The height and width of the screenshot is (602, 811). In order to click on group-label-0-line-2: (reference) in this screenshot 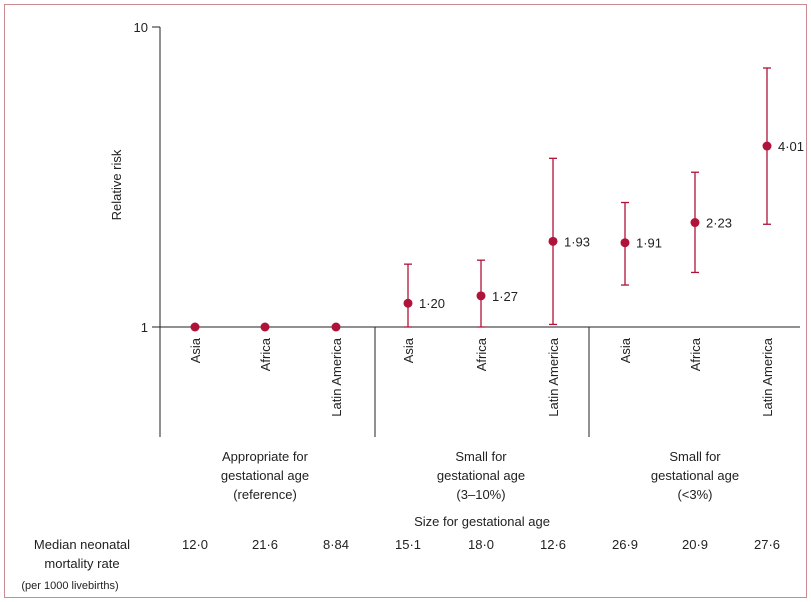, I will do `click(265, 494)`.